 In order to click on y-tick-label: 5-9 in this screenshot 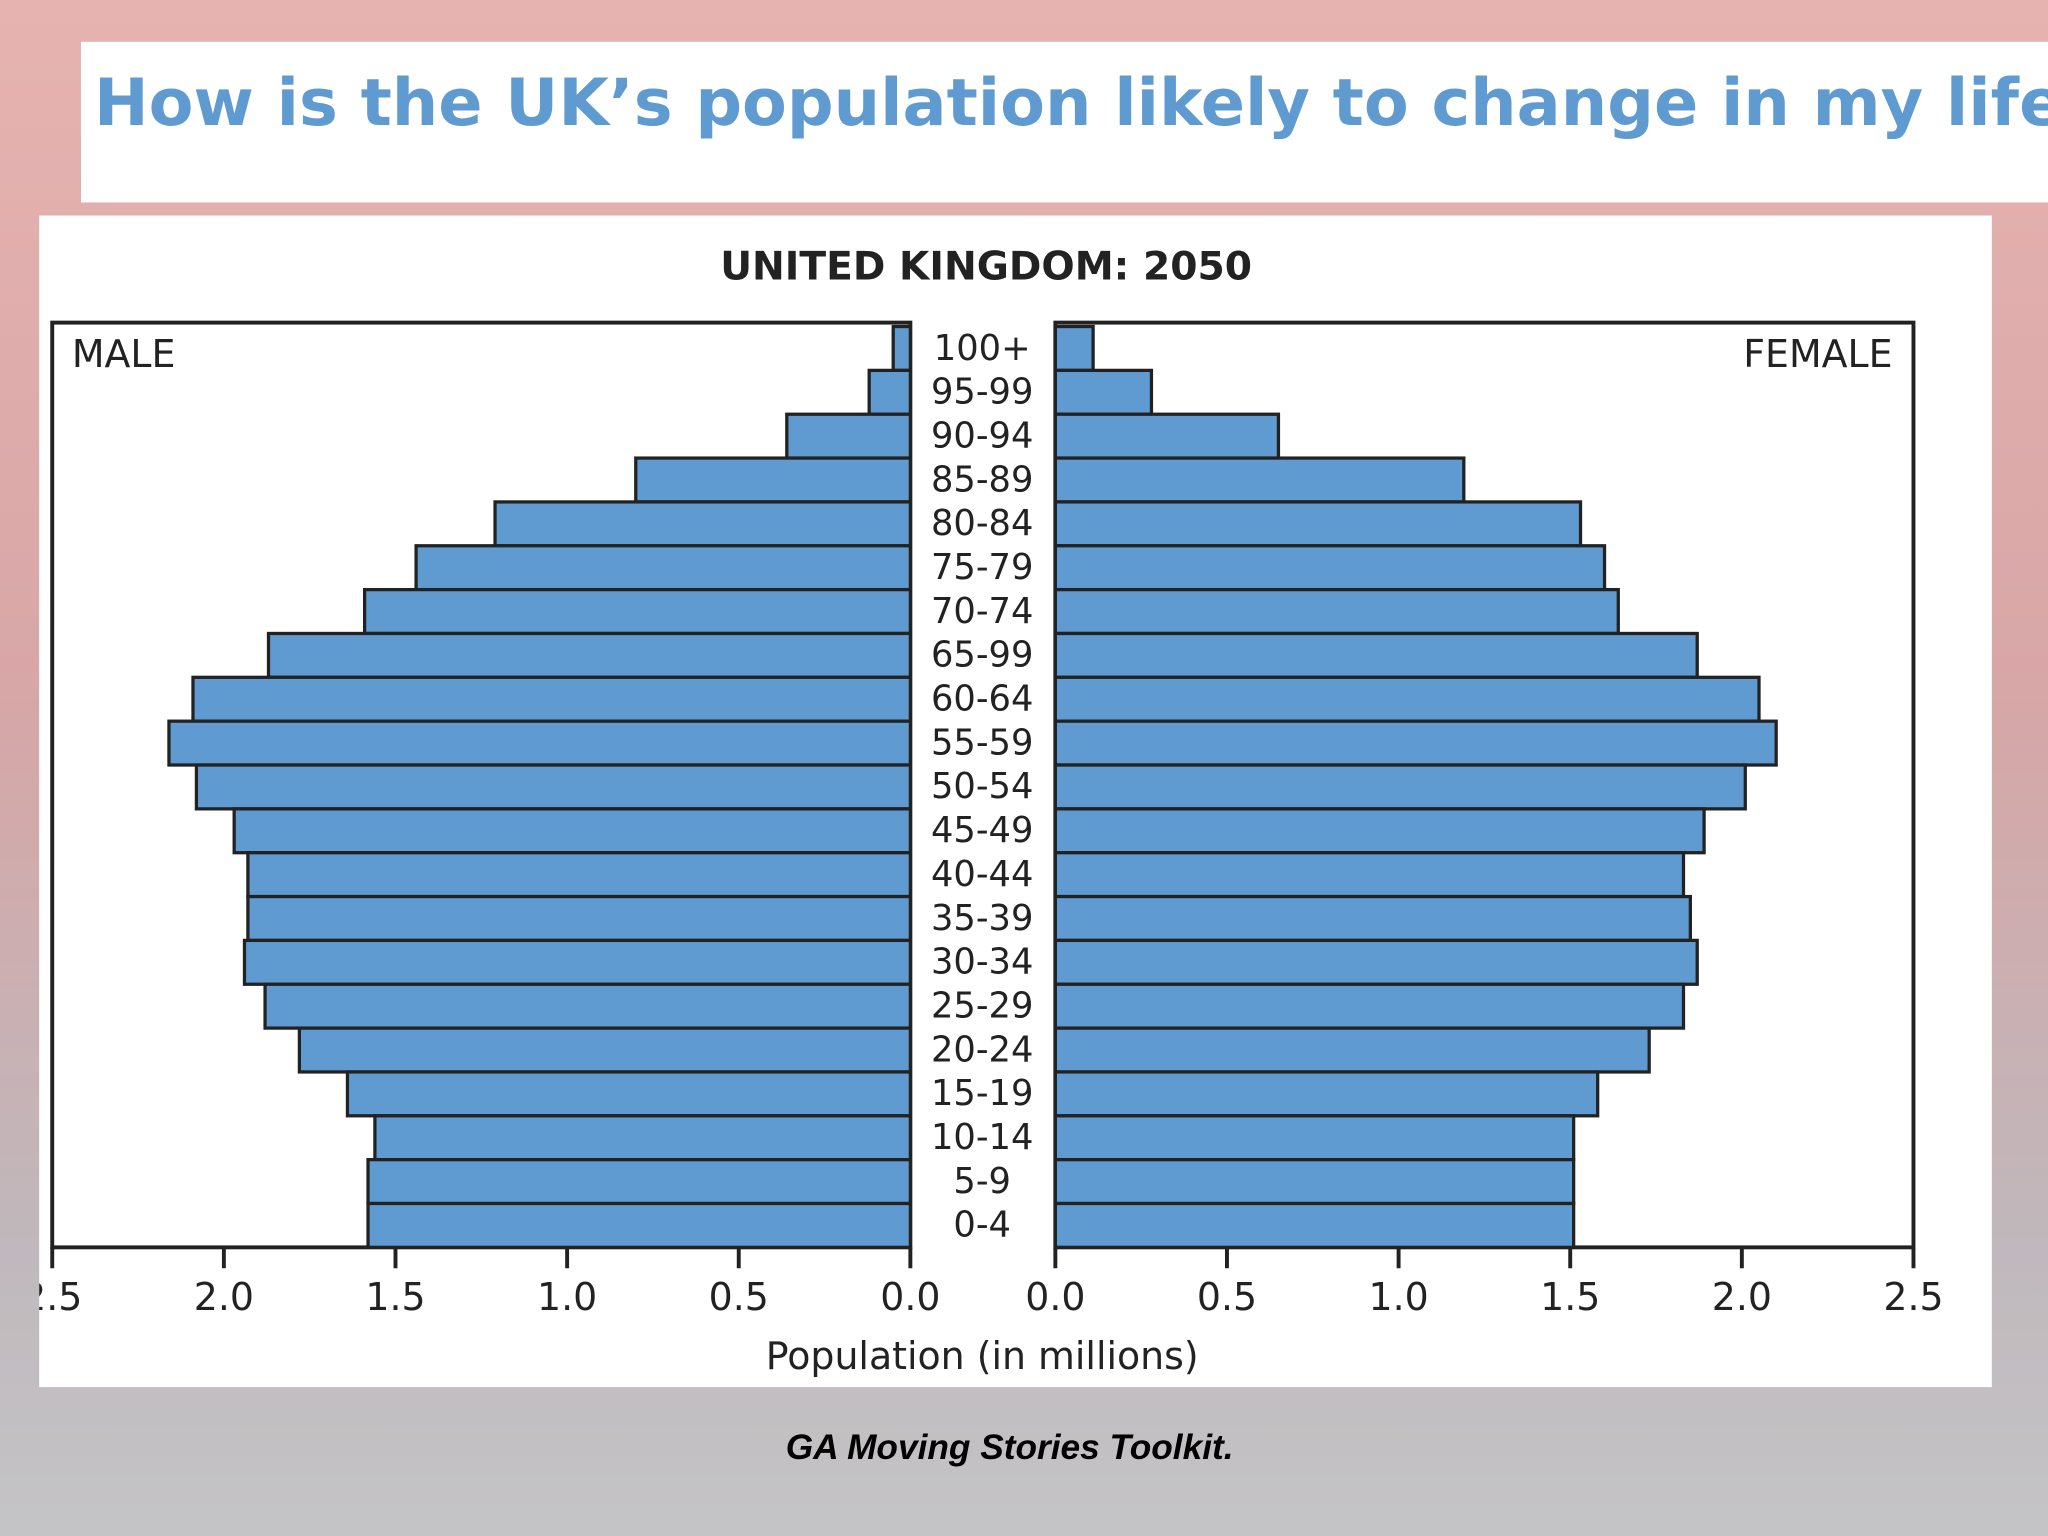, I will do `click(982, 1181)`.